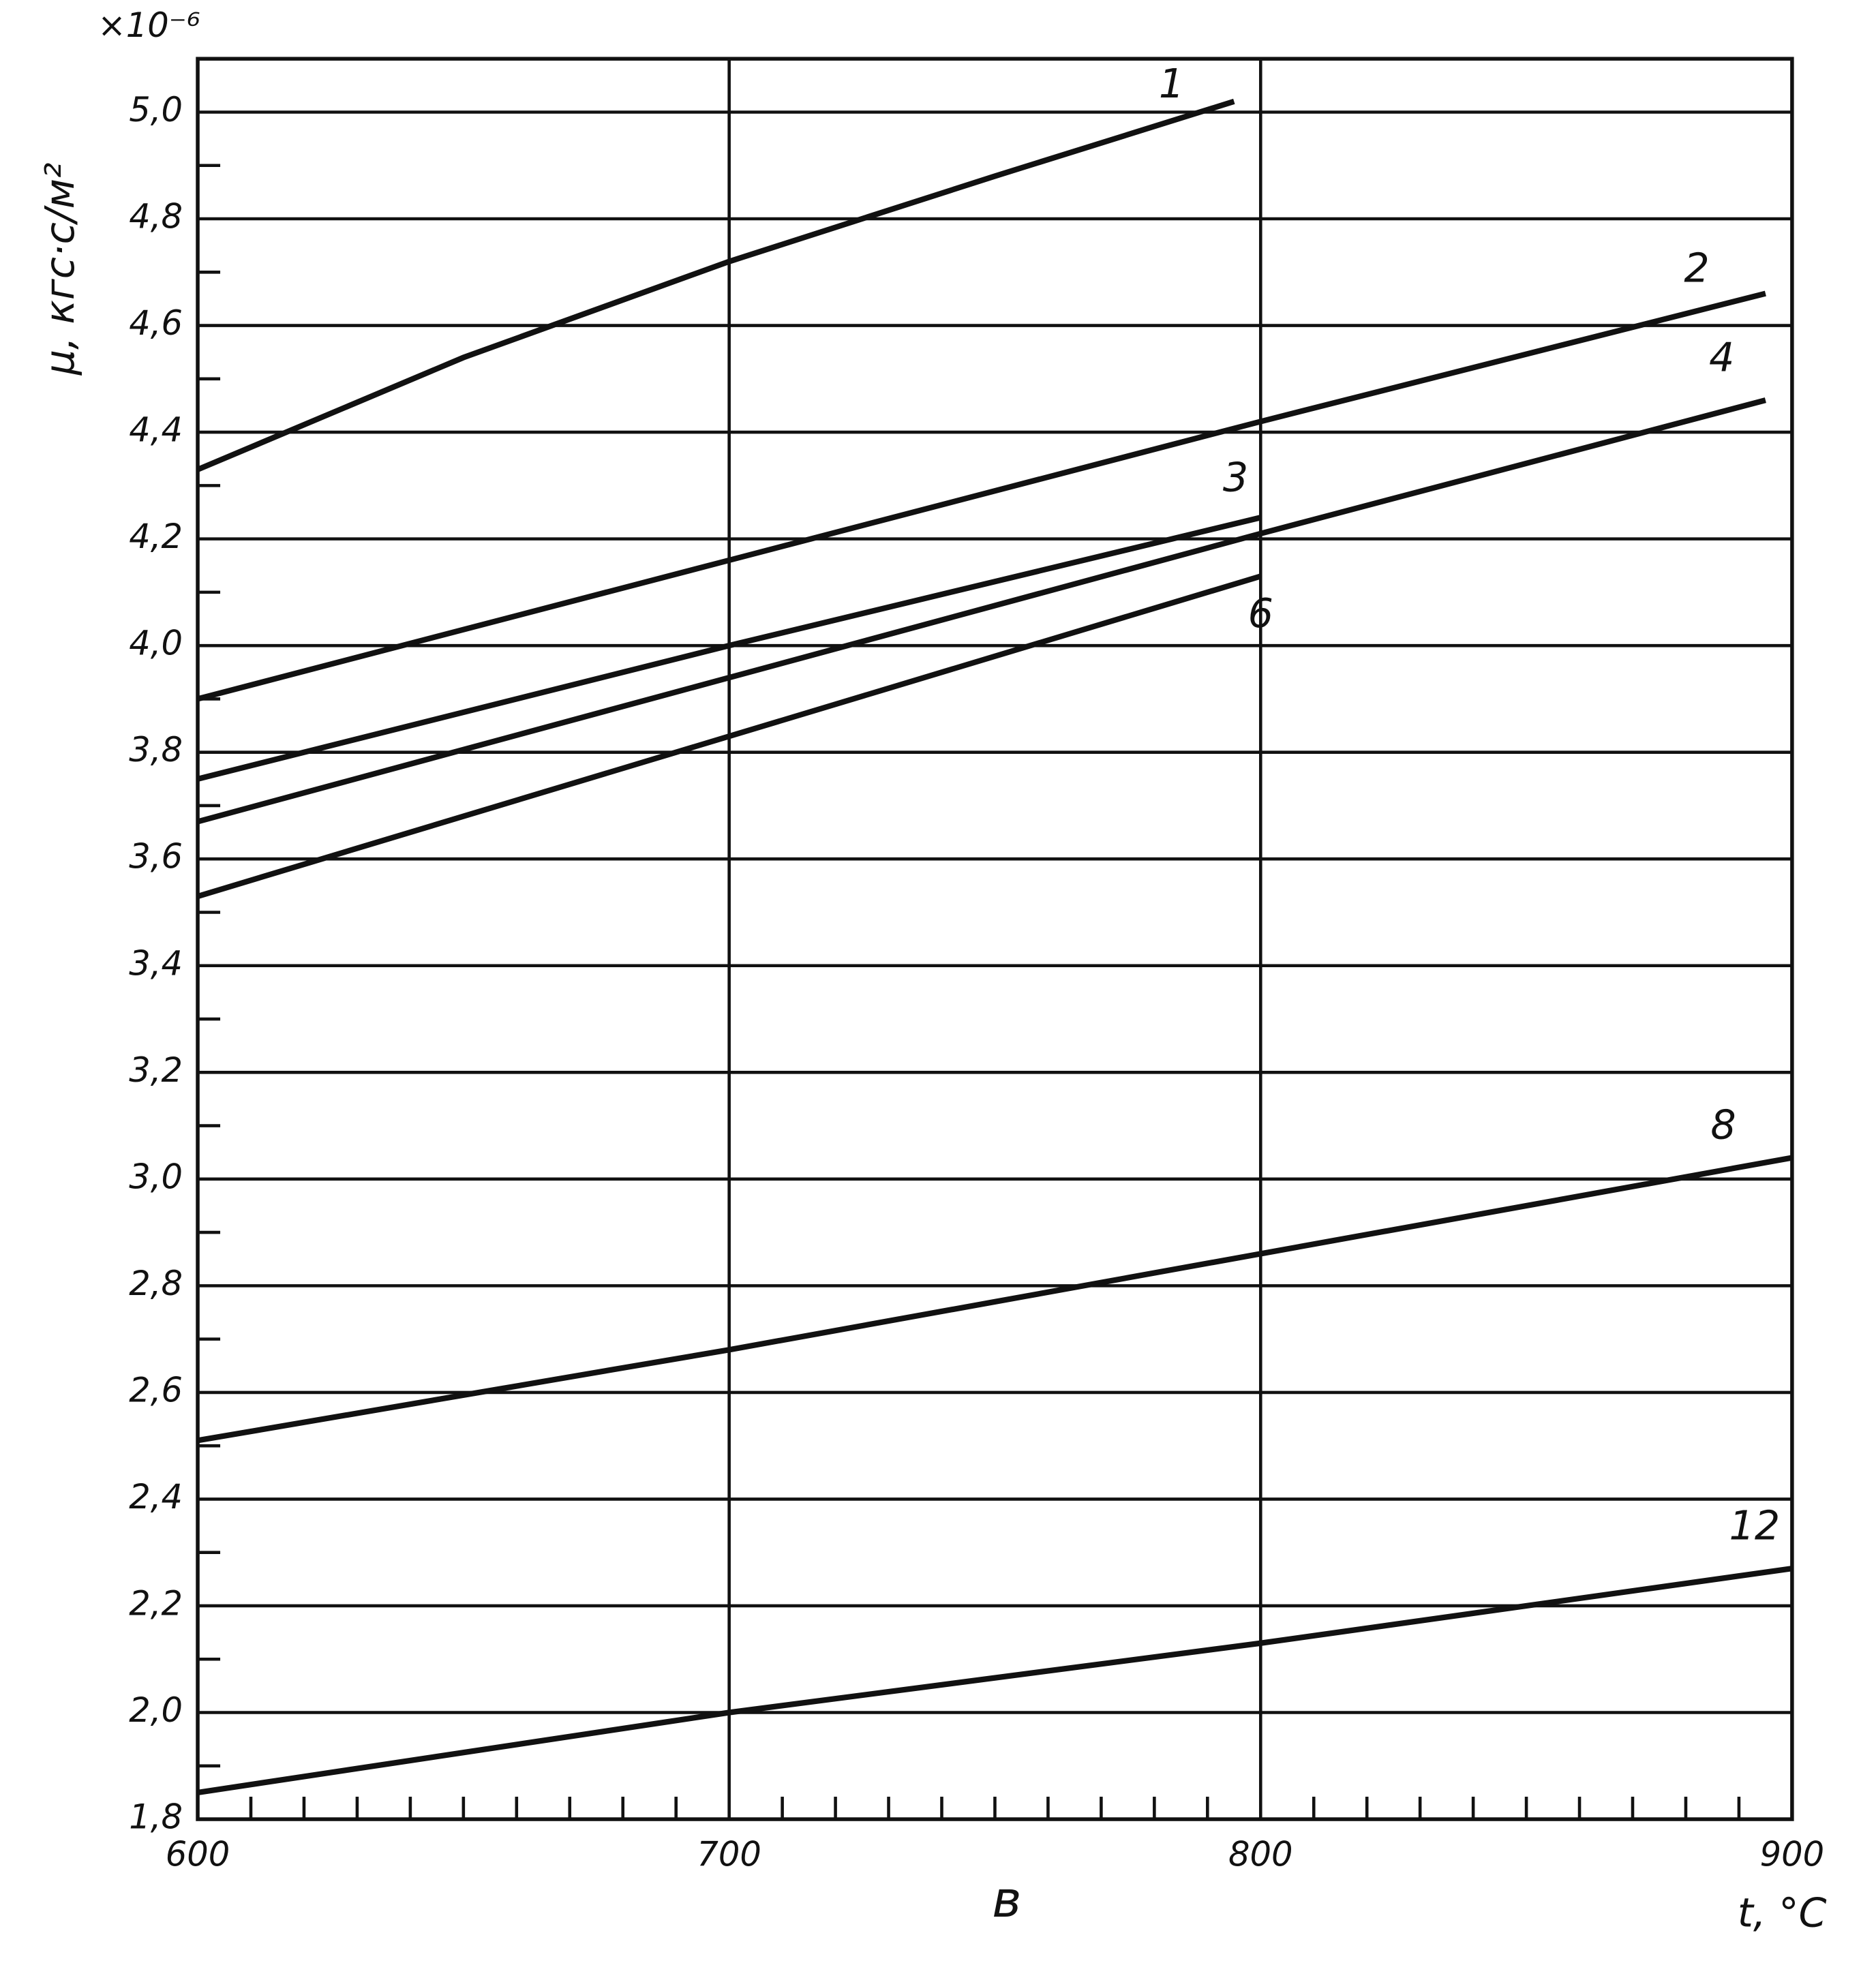 Image resolution: width=1876 pixels, height=1963 pixels. Describe the element at coordinates (1696, 268) in the screenshot. I see `series-label: 2` at that location.